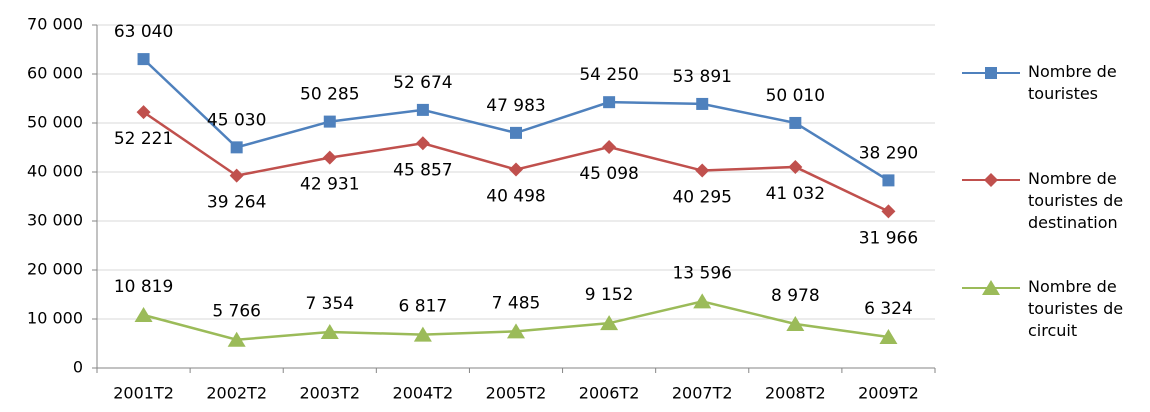 The image size is (1150, 412). I want to click on data-label: 41 032, so click(795, 194).